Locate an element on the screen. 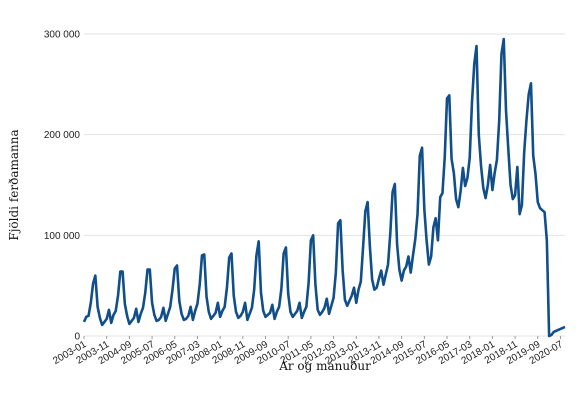 The height and width of the screenshot is (407, 583). x-axis-title: Ár og mánuður is located at coordinates (324, 365).